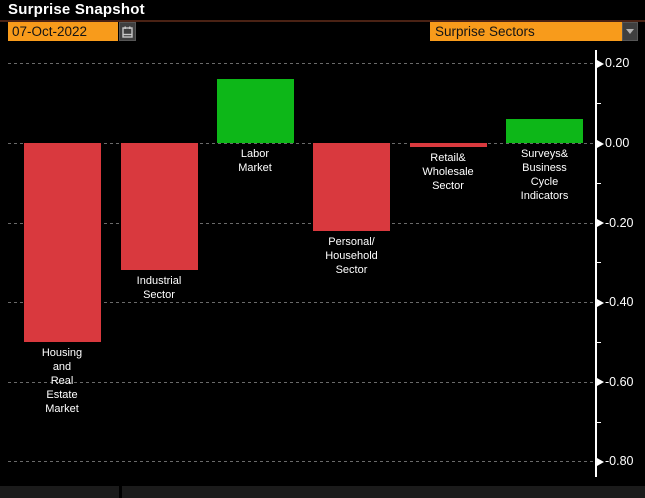 Image resolution: width=645 pixels, height=498 pixels. I want to click on sector-dropdown: Surprise Sectors, so click(526, 31).